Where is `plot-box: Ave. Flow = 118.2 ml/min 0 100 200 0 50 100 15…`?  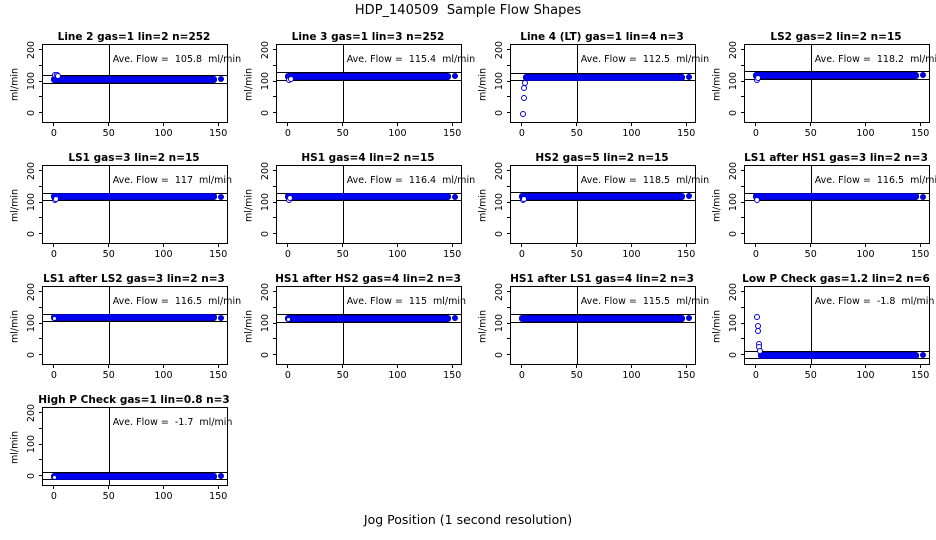
plot-box: Ave. Flow = 118.2 ml/min 0 100 200 0 50 100 15… is located at coordinates (824, 90).